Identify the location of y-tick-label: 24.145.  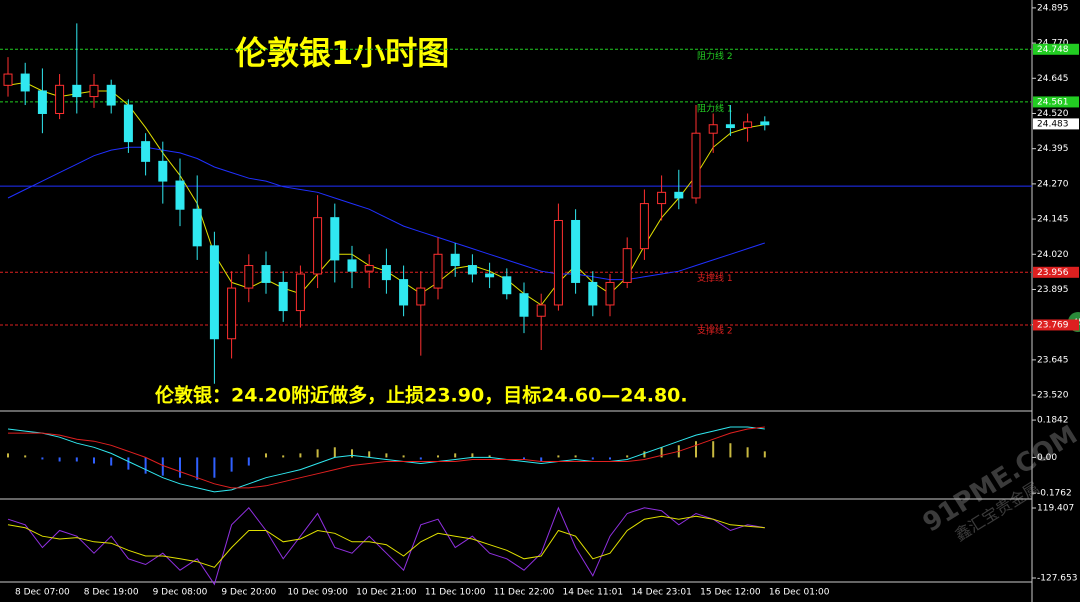
(1053, 220).